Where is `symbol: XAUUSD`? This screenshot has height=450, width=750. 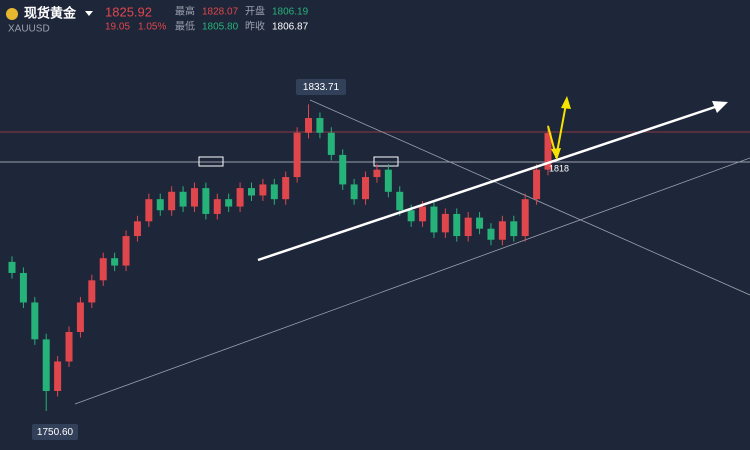 symbol: XAUUSD is located at coordinates (29, 29).